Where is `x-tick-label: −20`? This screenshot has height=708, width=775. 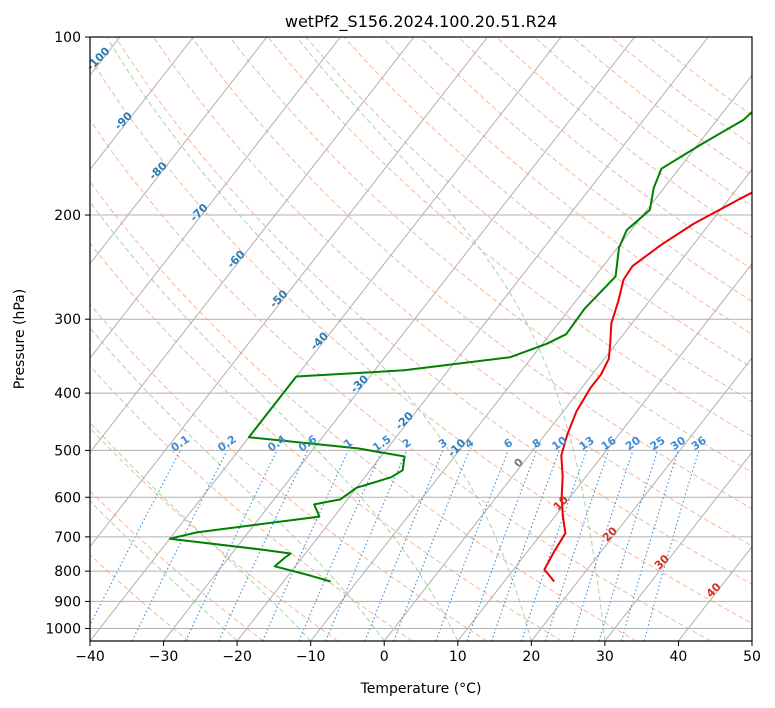
x-tick-label: −20 is located at coordinates (237, 657).